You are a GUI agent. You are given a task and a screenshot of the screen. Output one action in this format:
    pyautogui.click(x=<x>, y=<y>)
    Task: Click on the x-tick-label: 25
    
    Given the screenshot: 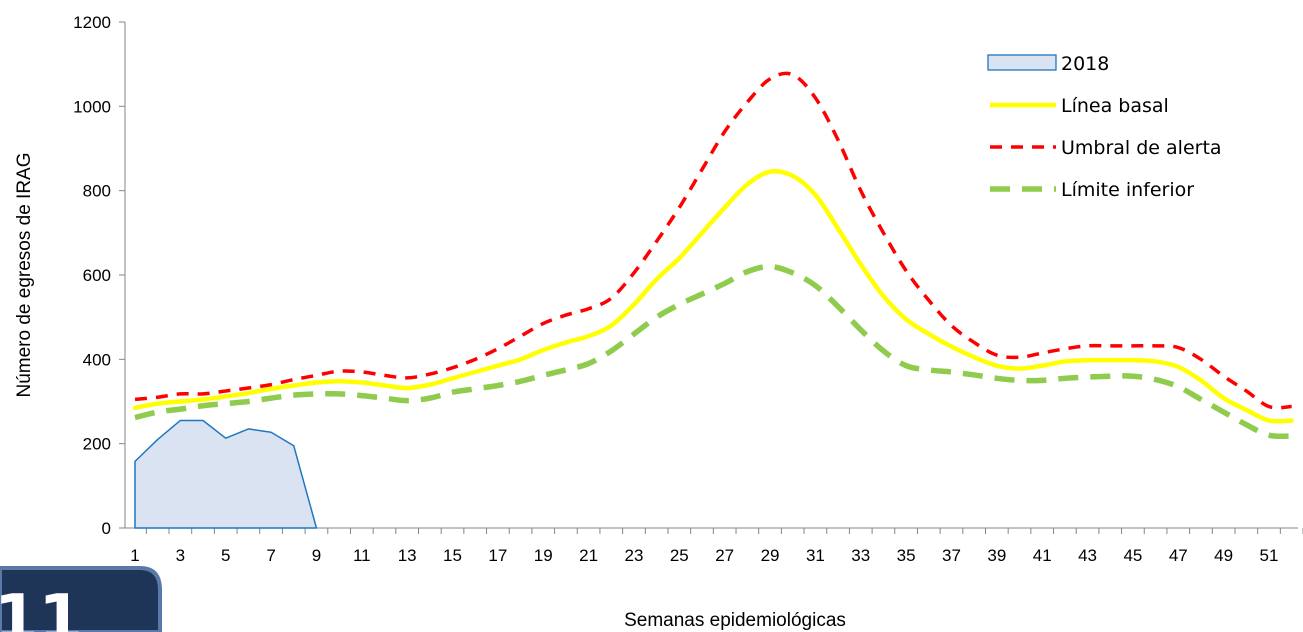 What is the action you would take?
    pyautogui.click(x=679, y=555)
    